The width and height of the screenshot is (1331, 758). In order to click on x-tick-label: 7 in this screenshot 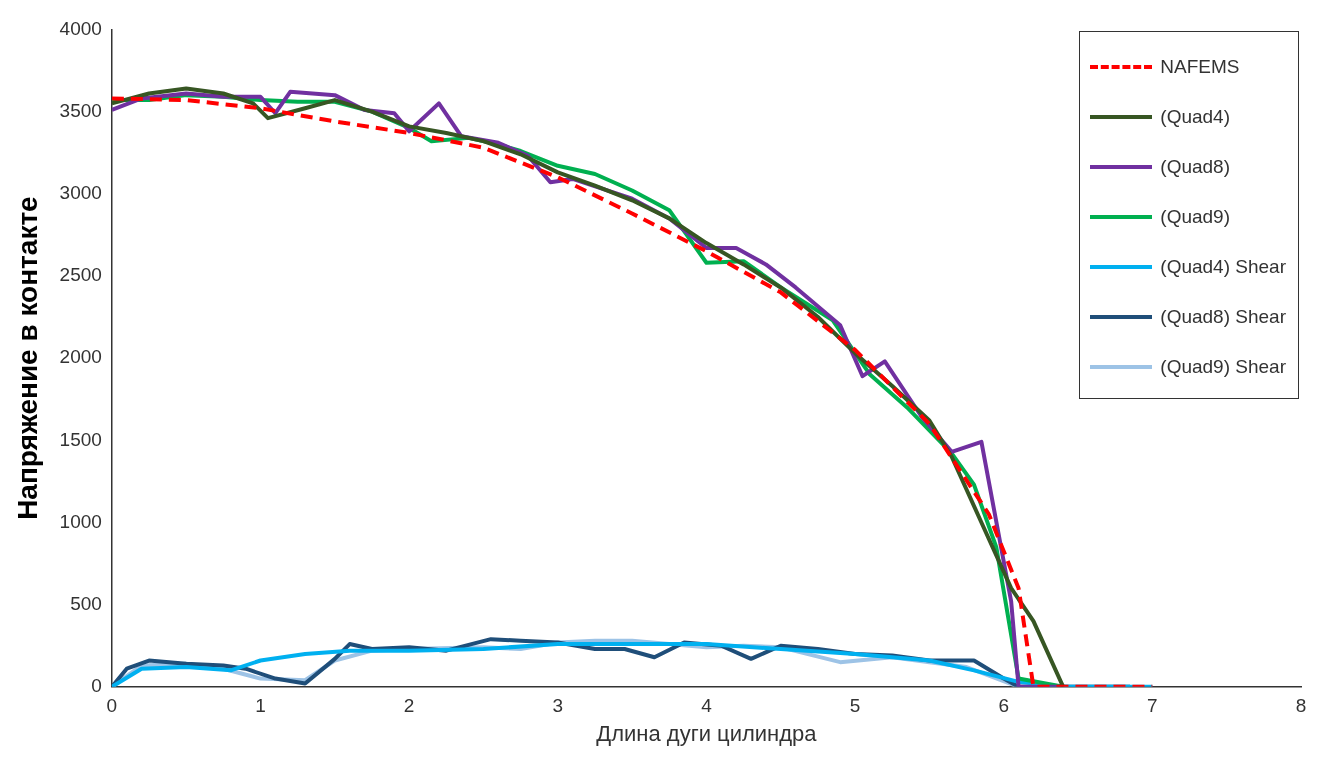, I will do `click(1152, 706)`.